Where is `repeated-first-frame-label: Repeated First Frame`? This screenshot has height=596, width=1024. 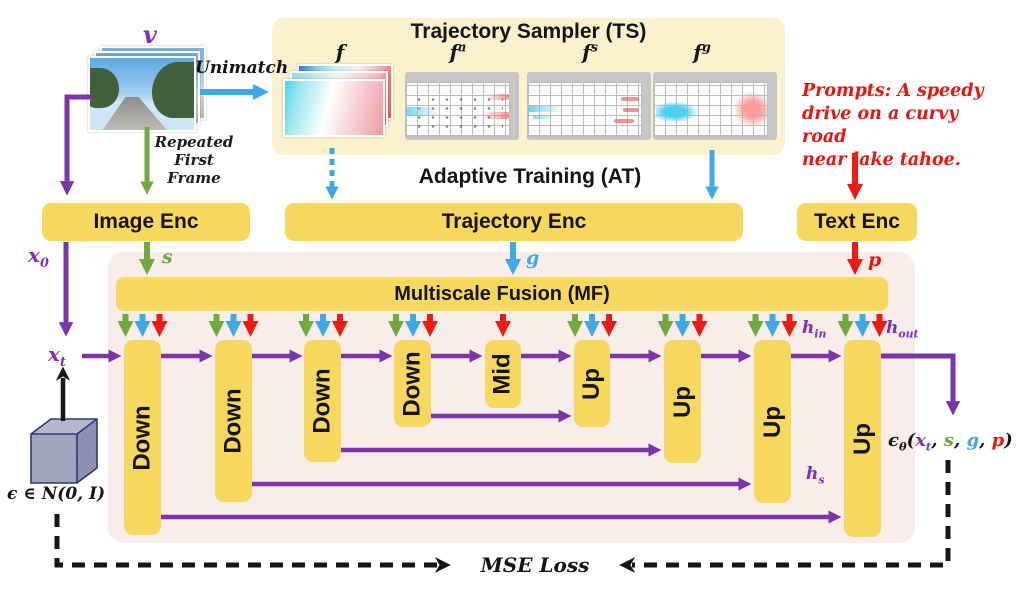 repeated-first-frame-label: Repeated First Frame is located at coordinates (194, 160).